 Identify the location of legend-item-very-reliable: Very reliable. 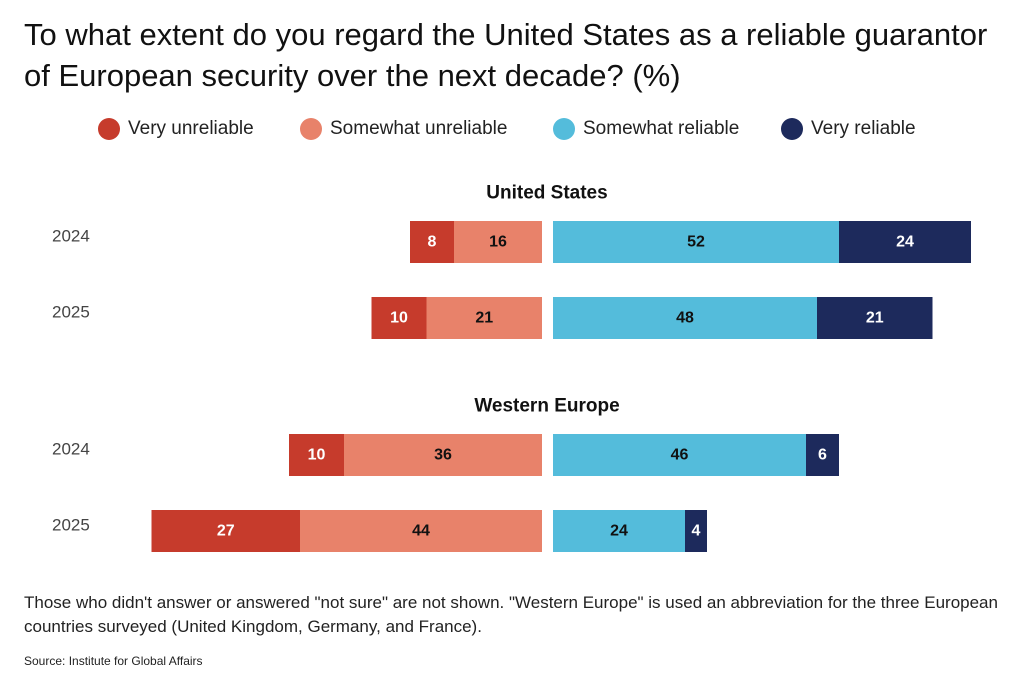
(848, 129).